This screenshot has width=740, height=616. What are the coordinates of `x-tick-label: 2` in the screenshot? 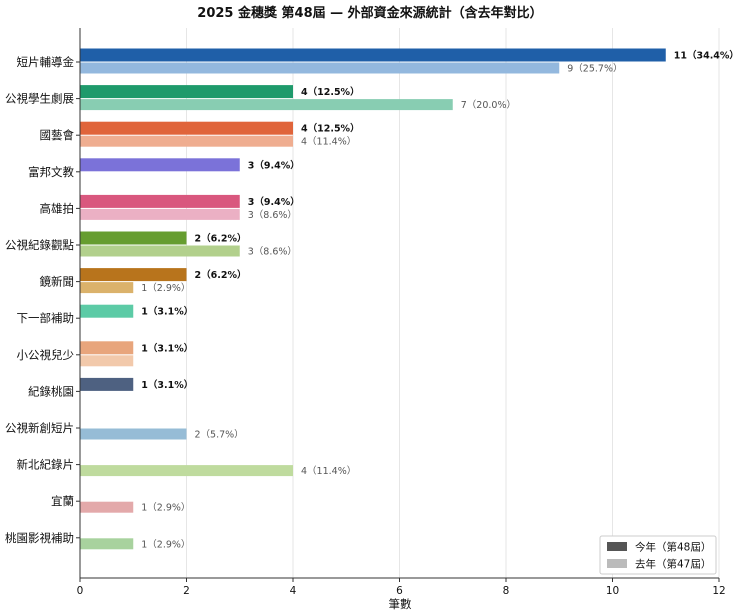 It's located at (186, 591).